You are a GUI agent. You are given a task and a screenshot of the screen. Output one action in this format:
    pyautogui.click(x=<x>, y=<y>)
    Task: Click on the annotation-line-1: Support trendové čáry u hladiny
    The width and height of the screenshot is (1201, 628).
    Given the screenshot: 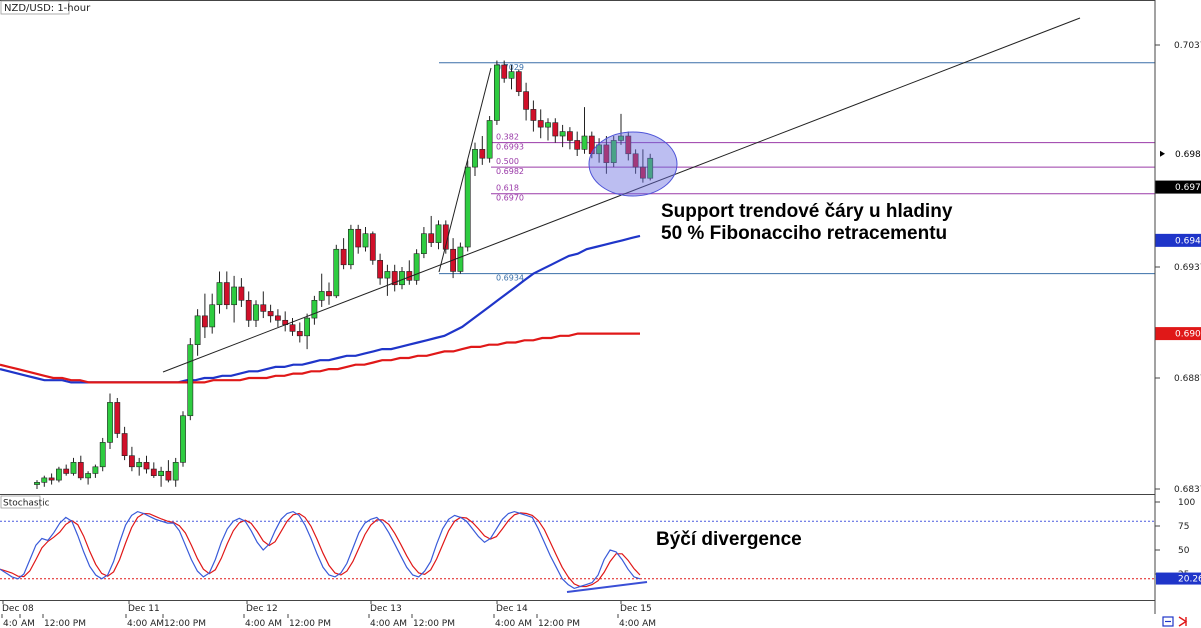 What is the action you would take?
    pyautogui.click(x=807, y=211)
    